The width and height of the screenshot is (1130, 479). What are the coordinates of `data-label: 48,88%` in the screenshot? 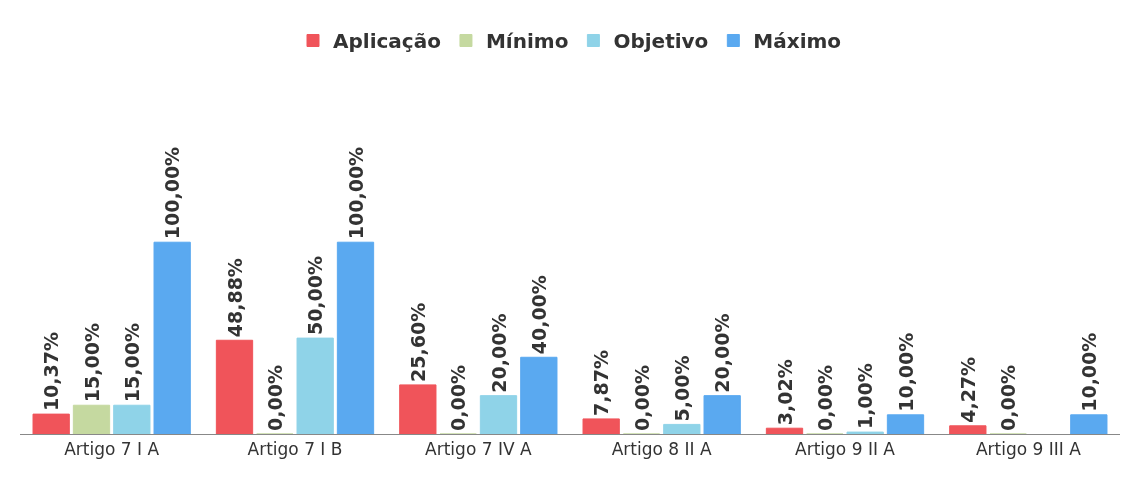 It's located at (234, 298).